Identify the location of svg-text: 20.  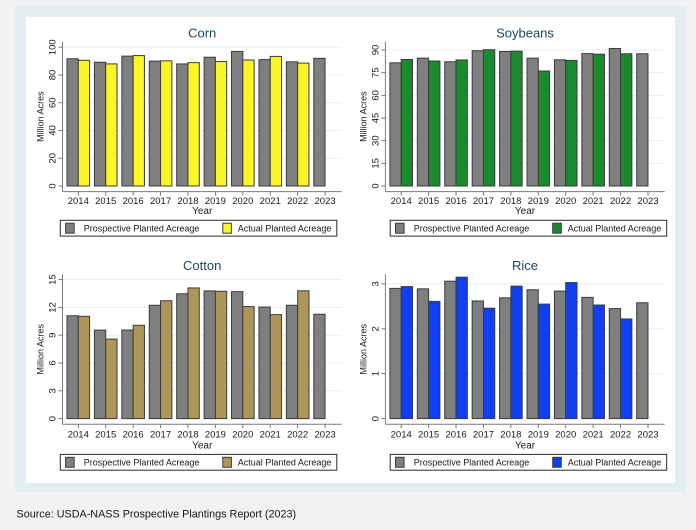
(53, 158).